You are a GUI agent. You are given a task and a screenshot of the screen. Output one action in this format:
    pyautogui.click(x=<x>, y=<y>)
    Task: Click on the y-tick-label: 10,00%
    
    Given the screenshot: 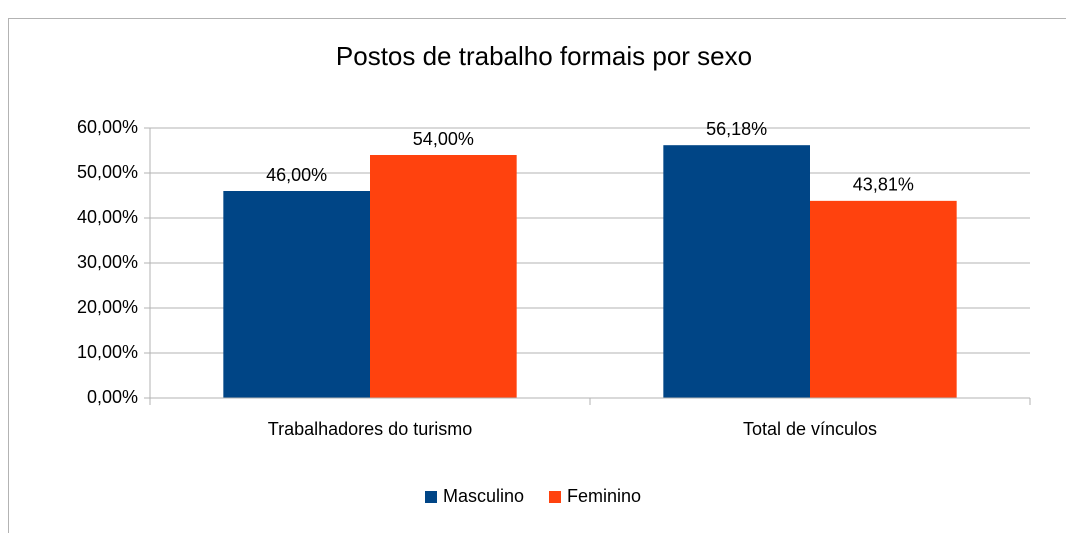 What is the action you would take?
    pyautogui.click(x=107, y=352)
    